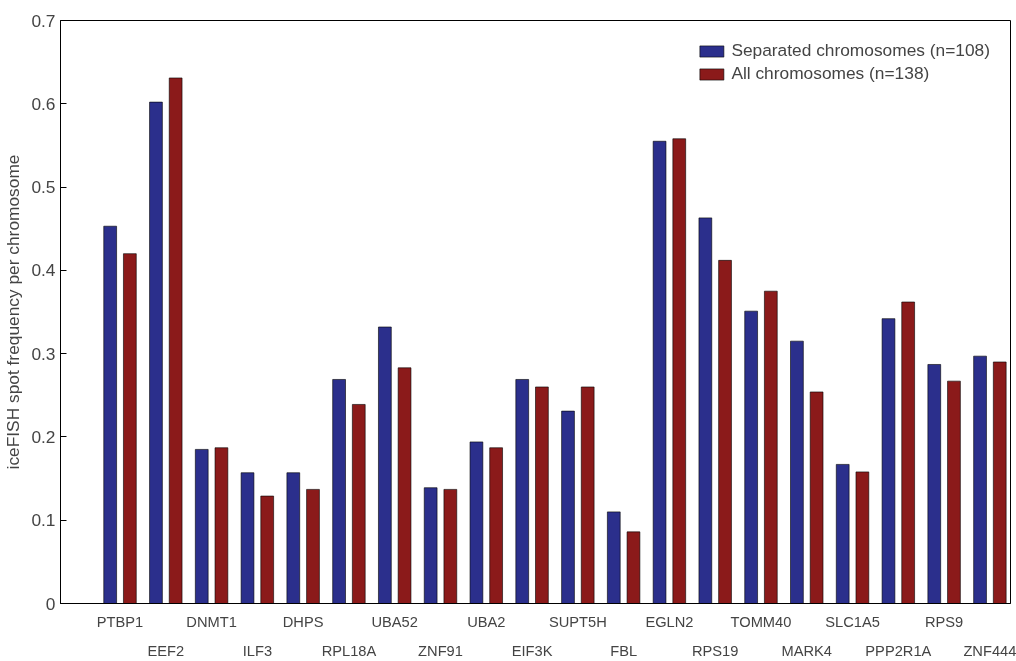 Image resolution: width=1016 pixels, height=661 pixels. I want to click on x-tick-label: PTBP1, so click(120, 621).